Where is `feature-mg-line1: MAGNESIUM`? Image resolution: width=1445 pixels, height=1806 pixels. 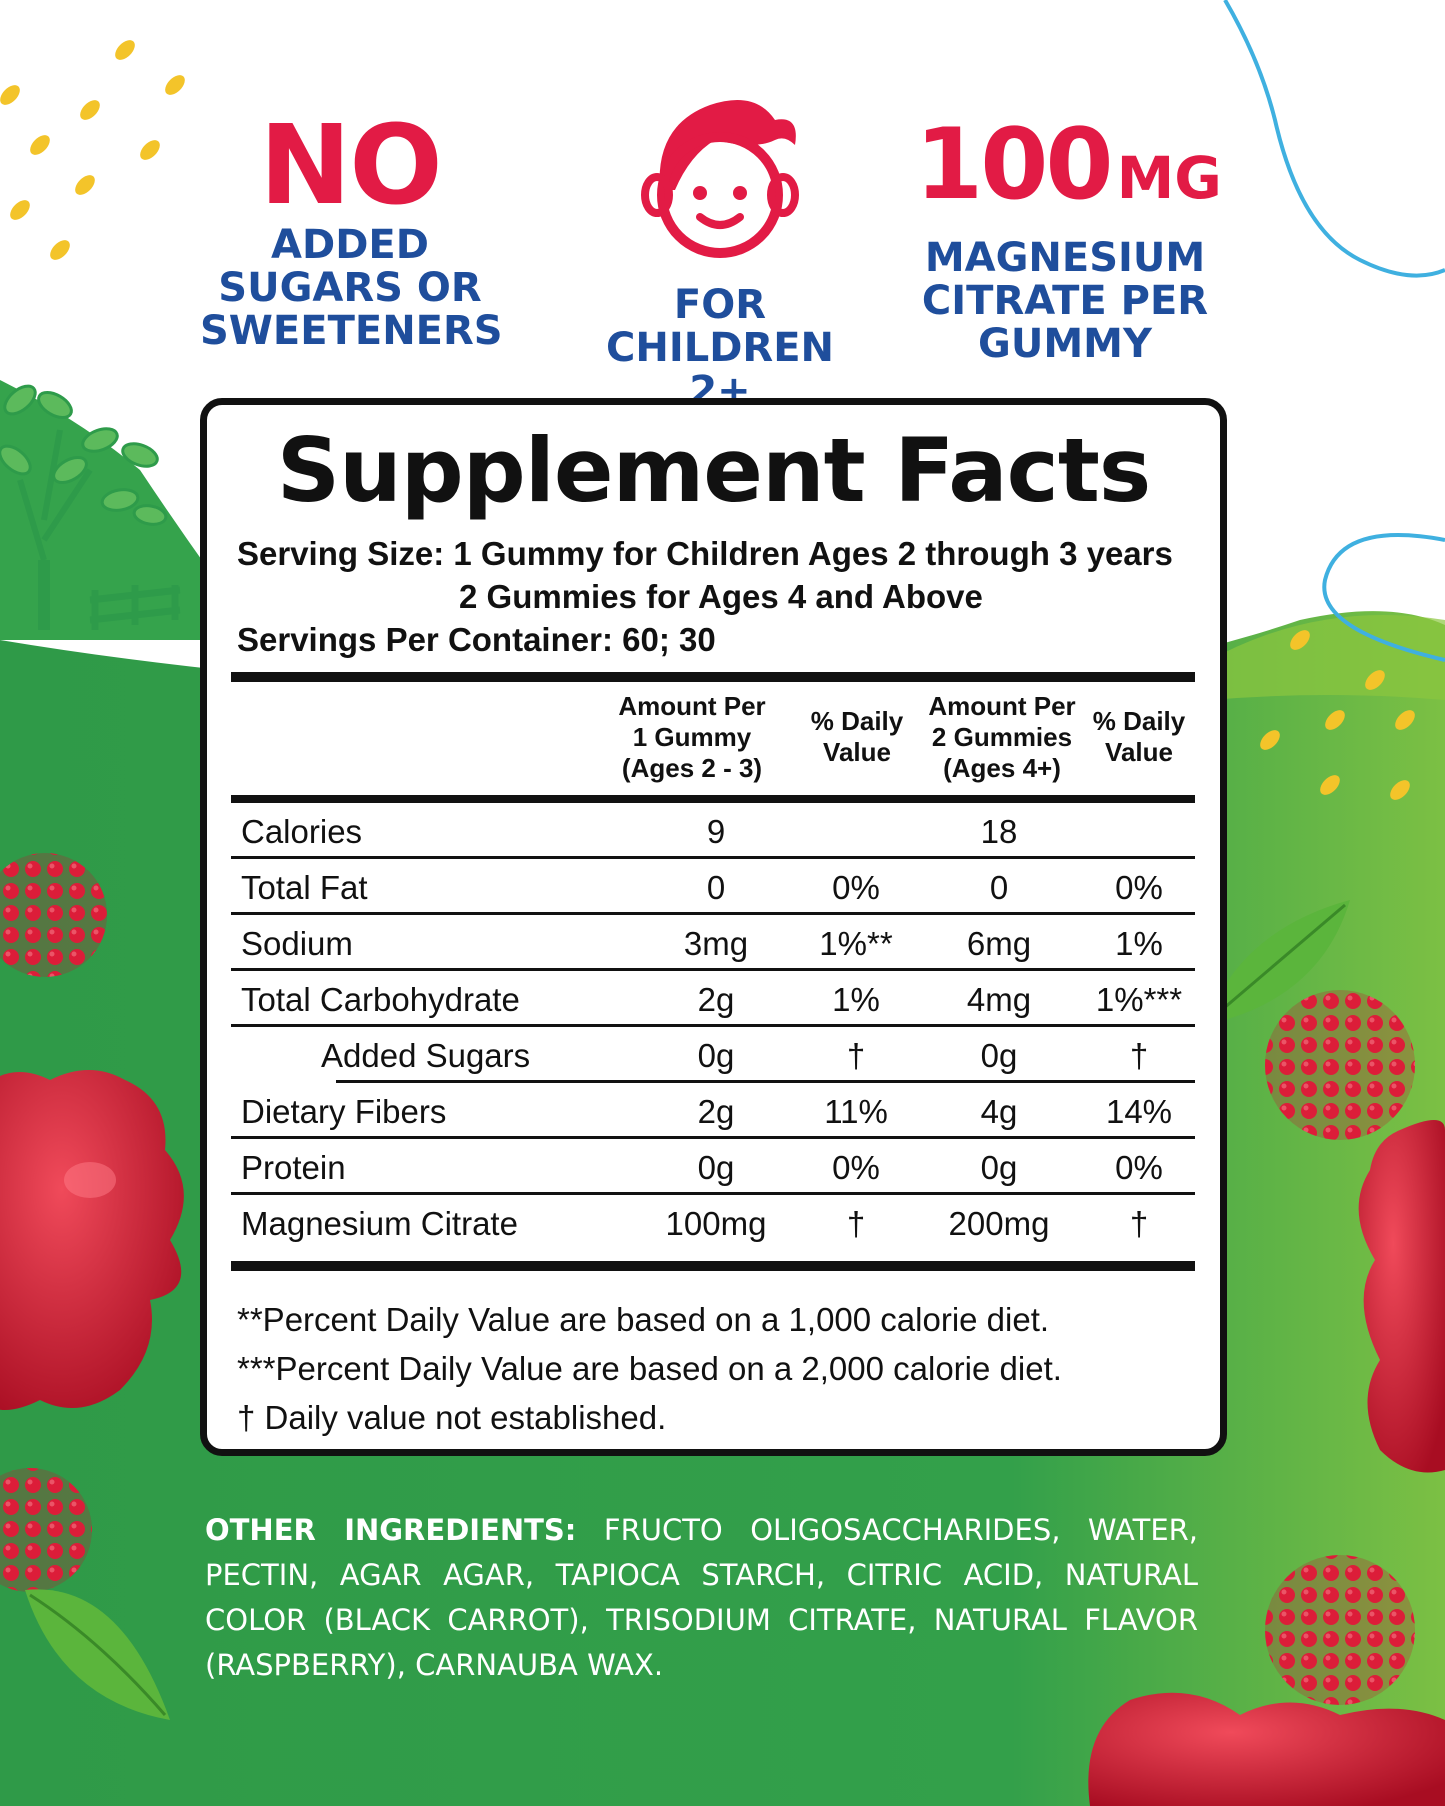
feature-mg-line1: MAGNESIUM is located at coordinates (1065, 258).